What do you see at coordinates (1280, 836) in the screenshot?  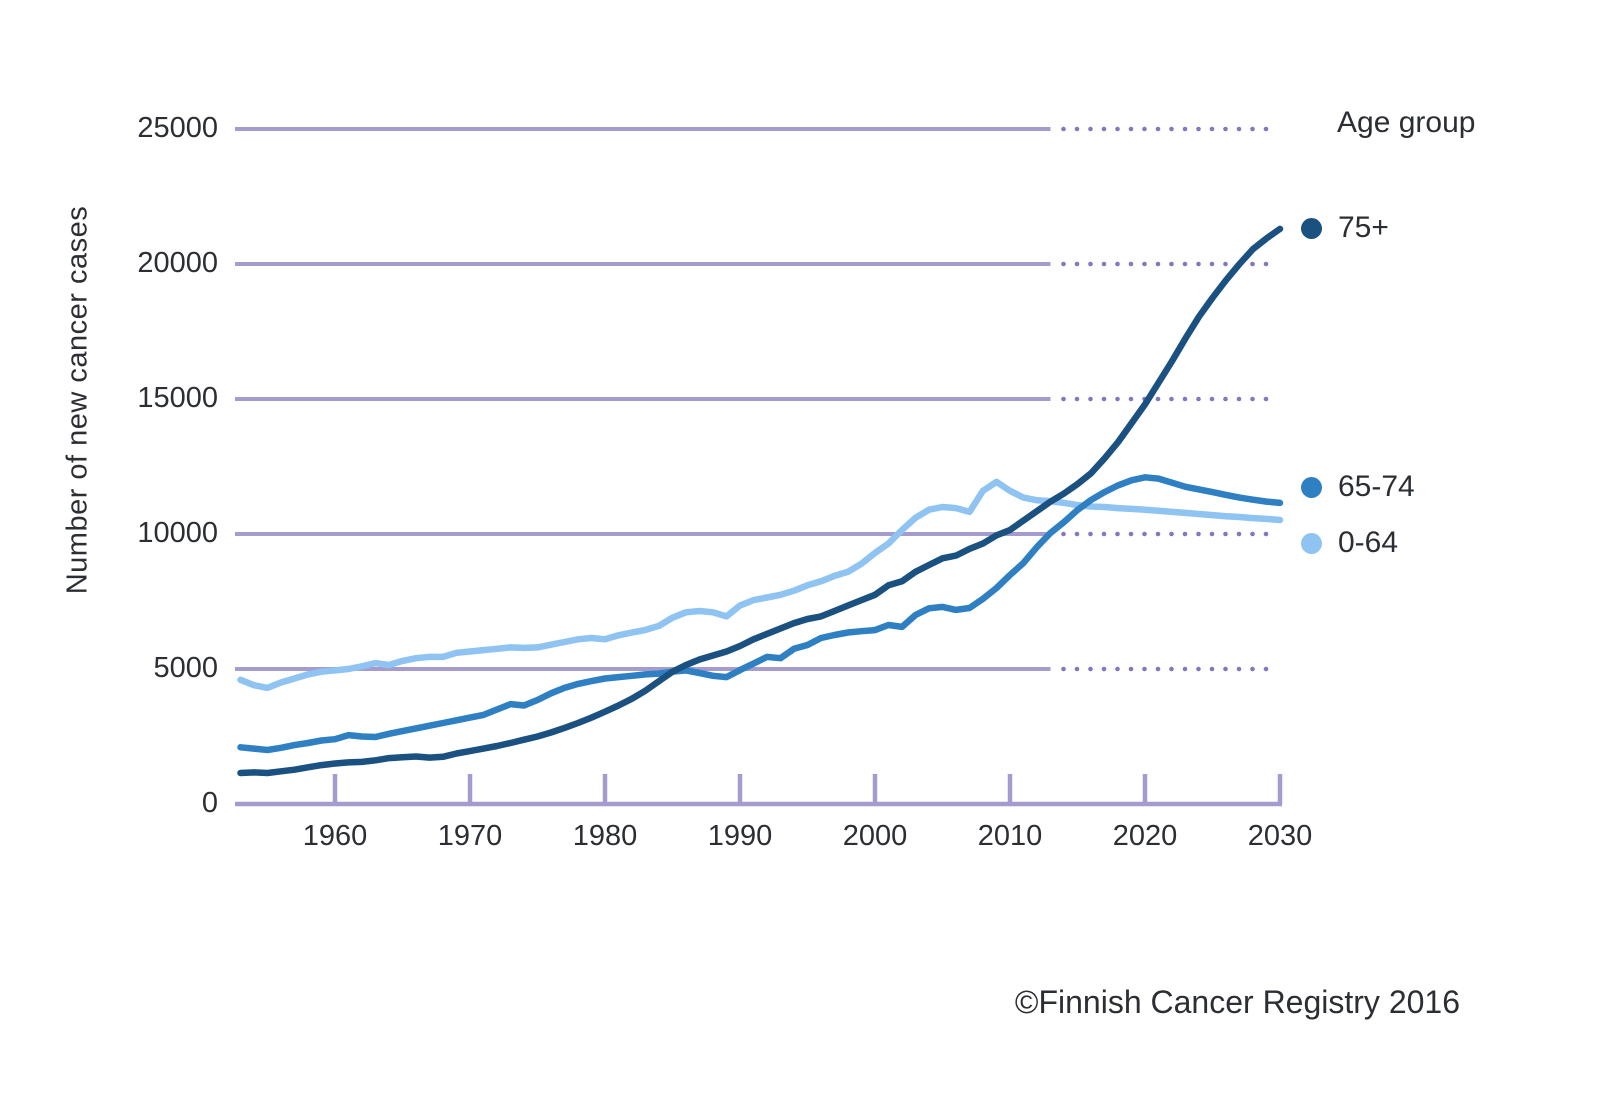 I see `x-tick-label-2030: 2030` at bounding box center [1280, 836].